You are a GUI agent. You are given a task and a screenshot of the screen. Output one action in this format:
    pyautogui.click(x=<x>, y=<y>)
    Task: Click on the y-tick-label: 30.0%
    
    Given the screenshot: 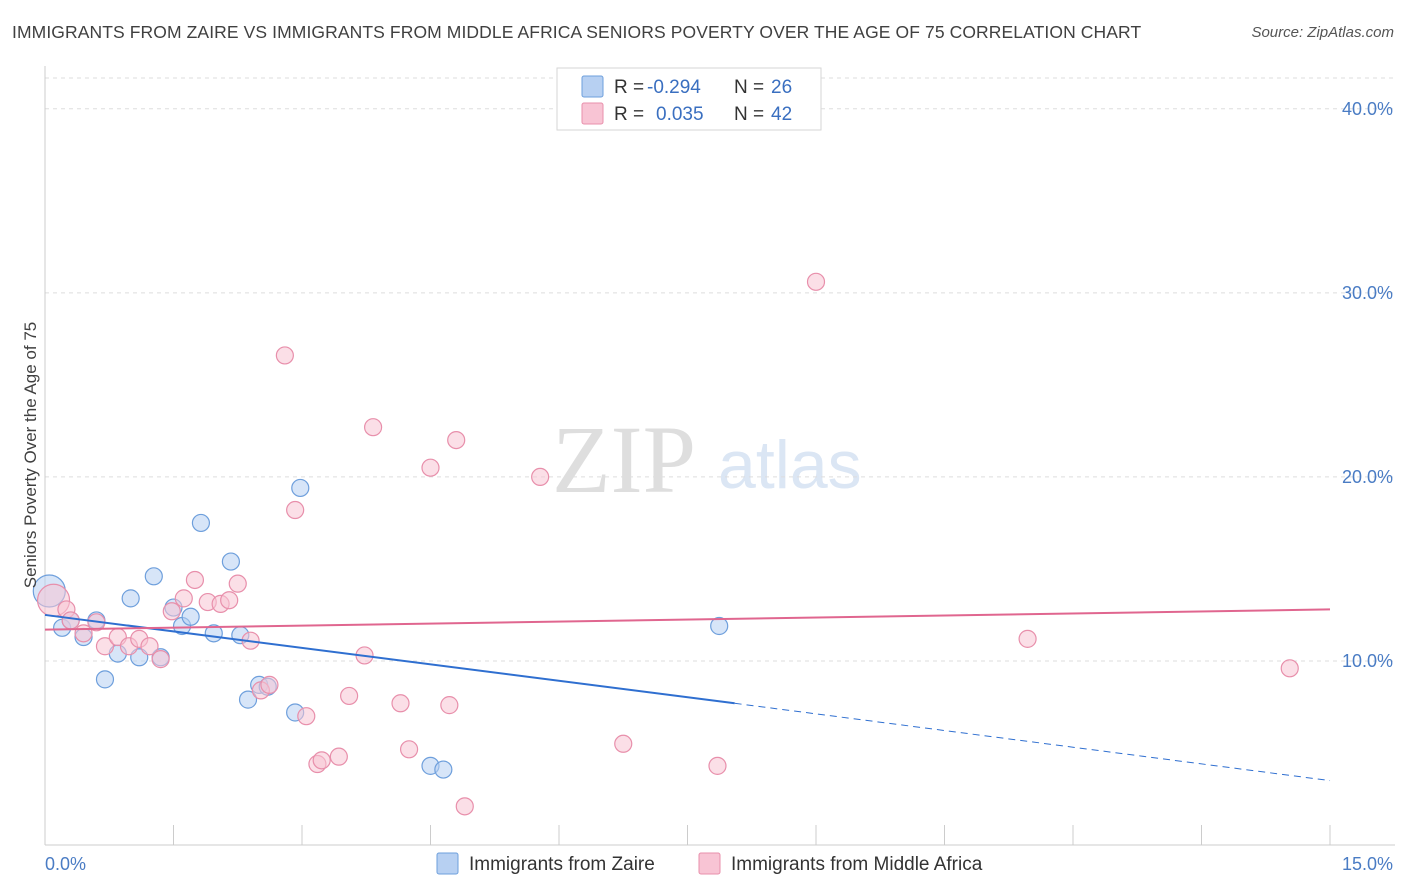 What is the action you would take?
    pyautogui.click(x=1367, y=293)
    